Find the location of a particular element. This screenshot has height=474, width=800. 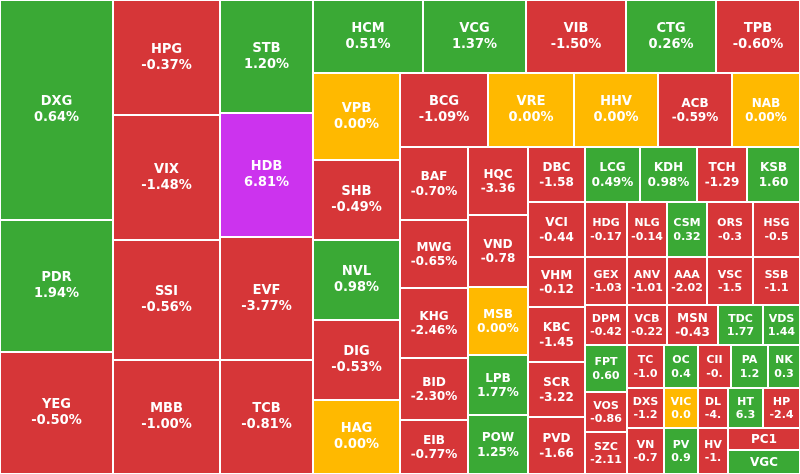

price-change: -2.46% is located at coordinates (434, 330).